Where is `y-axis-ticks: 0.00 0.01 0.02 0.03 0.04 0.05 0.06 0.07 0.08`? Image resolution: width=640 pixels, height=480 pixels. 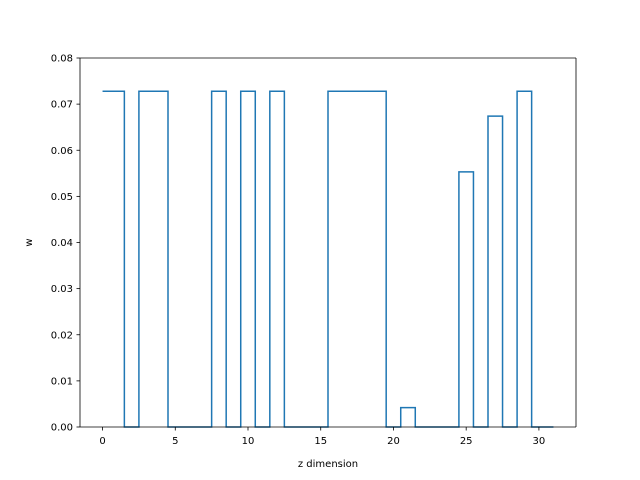 y-axis-ticks: 0.00 0.01 0.02 0.03 0.04 0.05 0.06 0.07 0.08 is located at coordinates (65, 244).